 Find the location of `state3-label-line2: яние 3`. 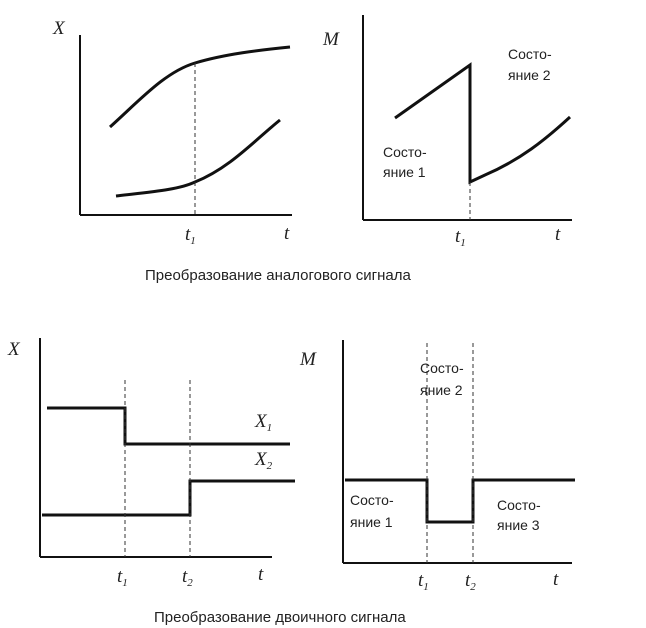

state3-label-line2: яние 3 is located at coordinates (518, 525).